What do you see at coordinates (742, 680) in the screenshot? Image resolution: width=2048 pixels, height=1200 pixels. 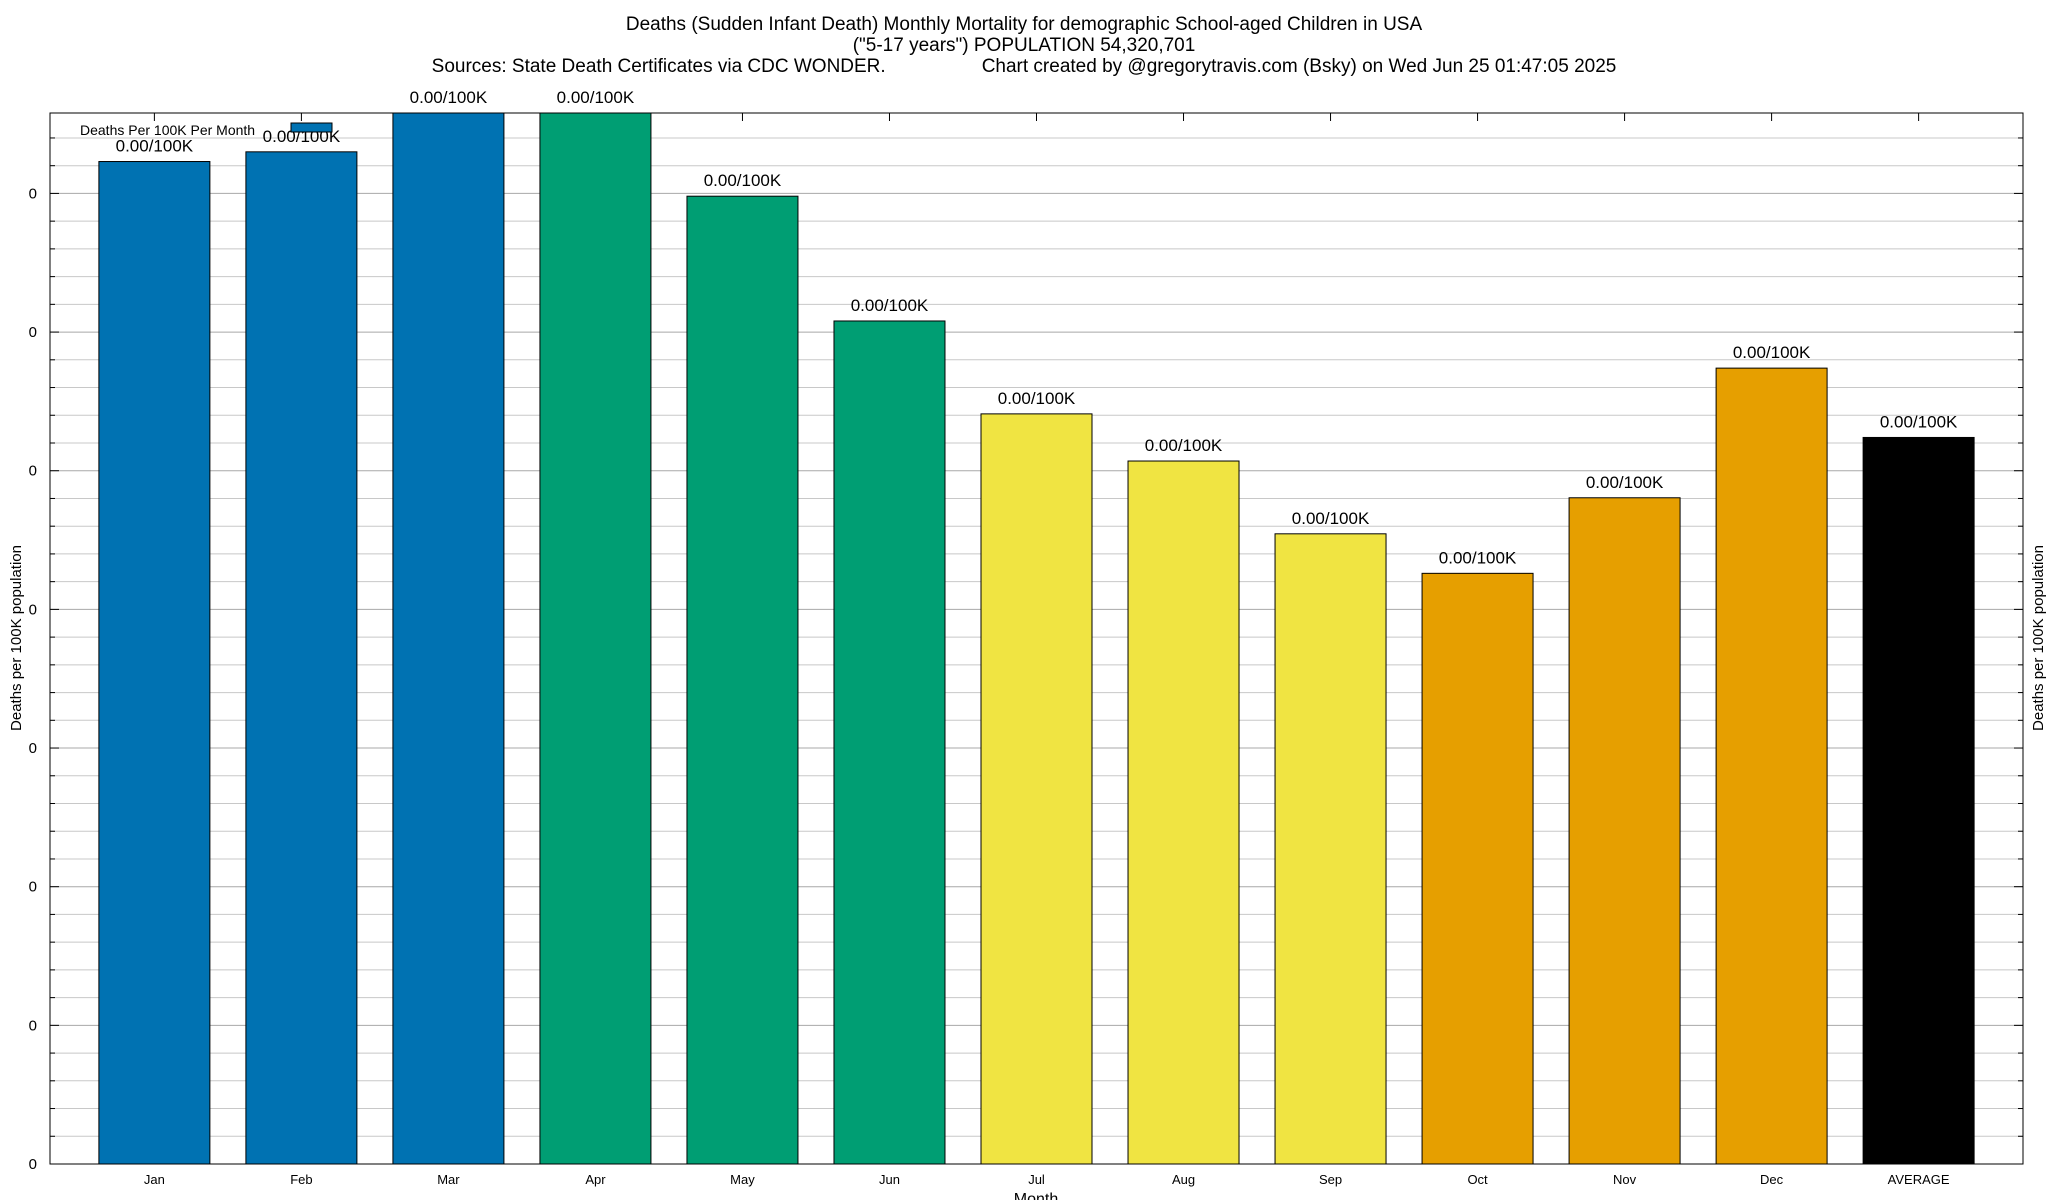 I see `bar-may` at bounding box center [742, 680].